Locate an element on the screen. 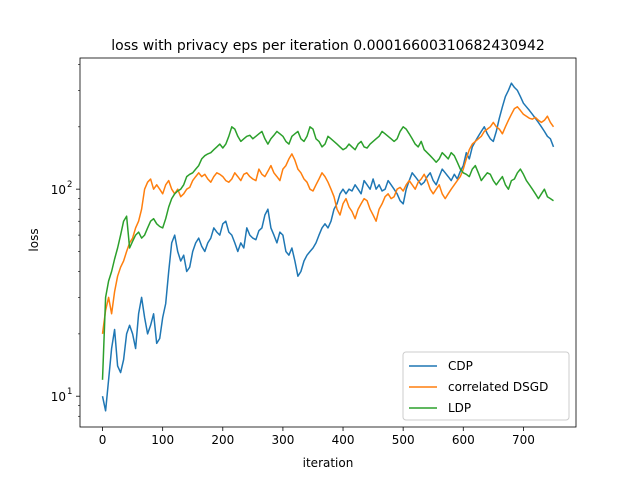 This screenshot has width=640, height=485. x-tick-label: 300 is located at coordinates (282, 440).